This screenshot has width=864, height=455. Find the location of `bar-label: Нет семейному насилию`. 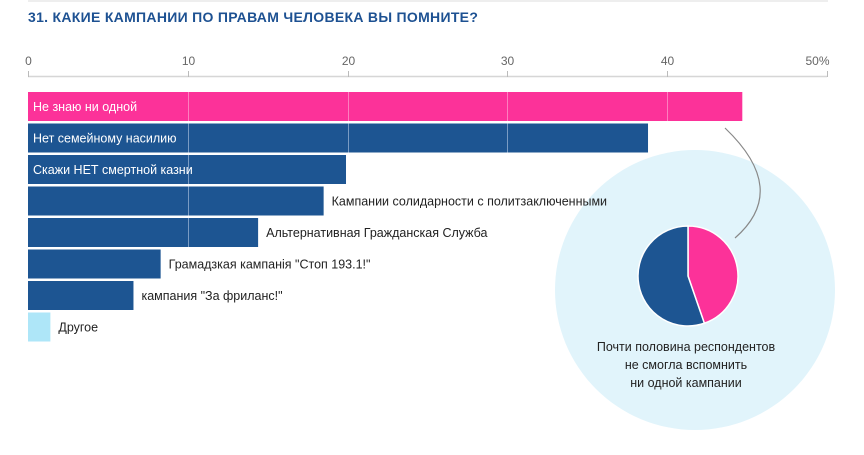

bar-label: Нет семейному насилию is located at coordinates (105, 139).